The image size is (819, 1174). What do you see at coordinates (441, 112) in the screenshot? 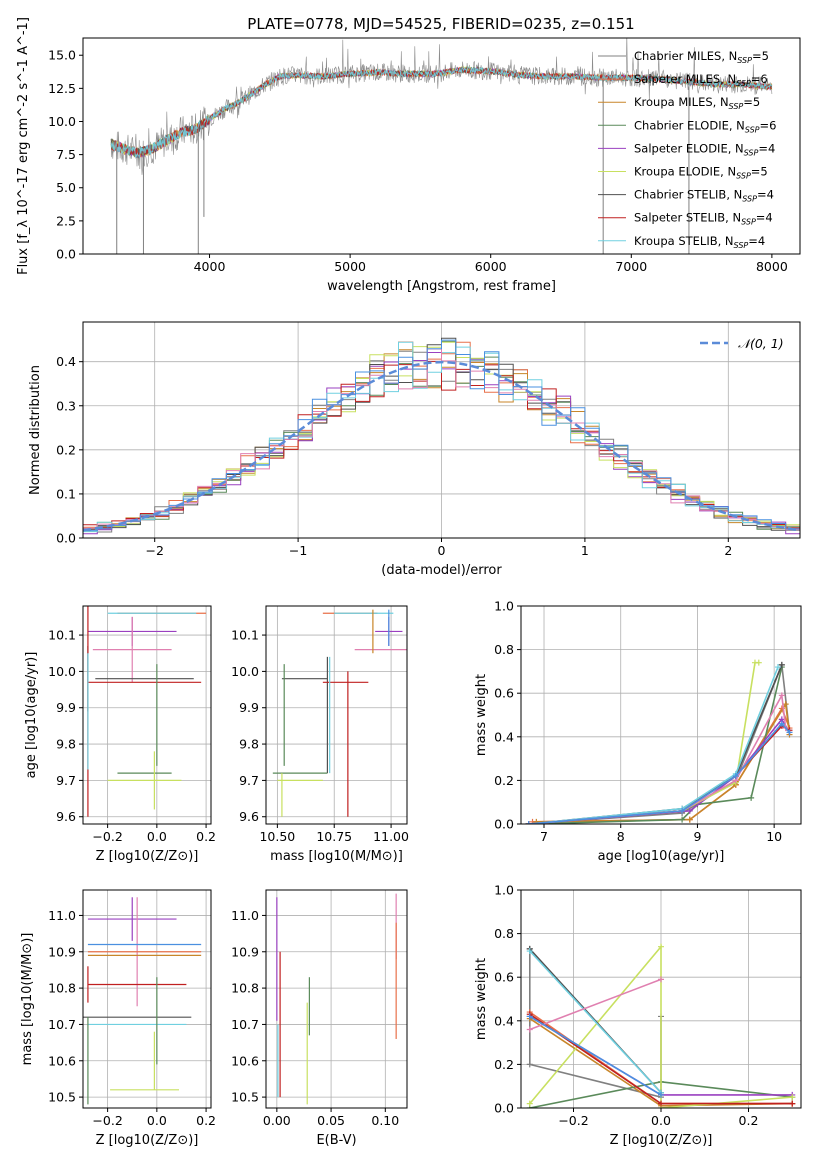
I see `spectrum-line-salpeter-stelib` at bounding box center [441, 112].